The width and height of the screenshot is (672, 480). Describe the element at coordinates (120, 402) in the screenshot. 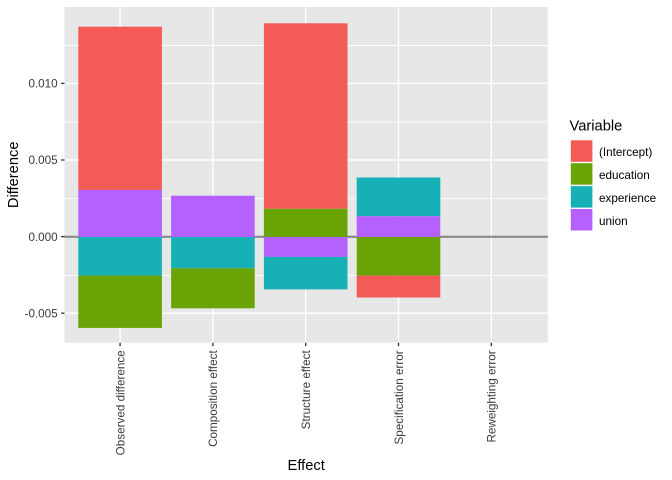

I see `svg-text: Observed difference` at that location.